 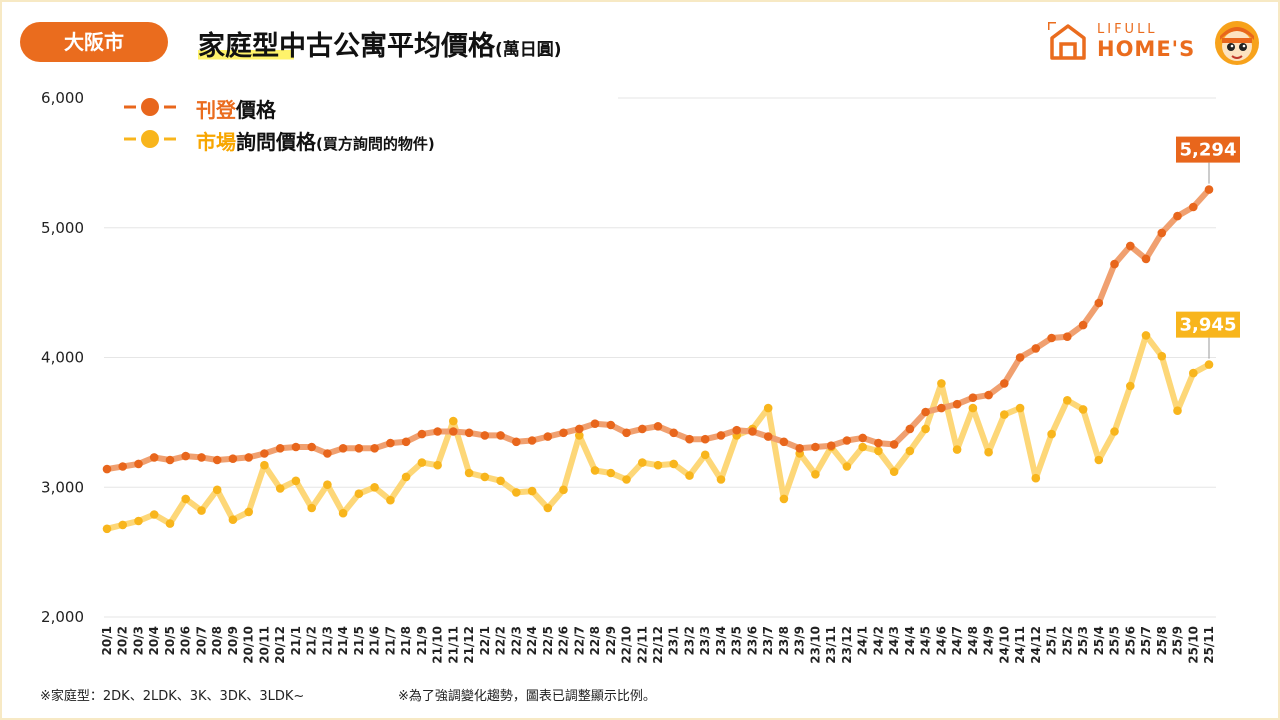 What do you see at coordinates (380, 44) in the screenshot?
I see `chart-title: 家庭型中古公寓平均價格(萬日圓)` at bounding box center [380, 44].